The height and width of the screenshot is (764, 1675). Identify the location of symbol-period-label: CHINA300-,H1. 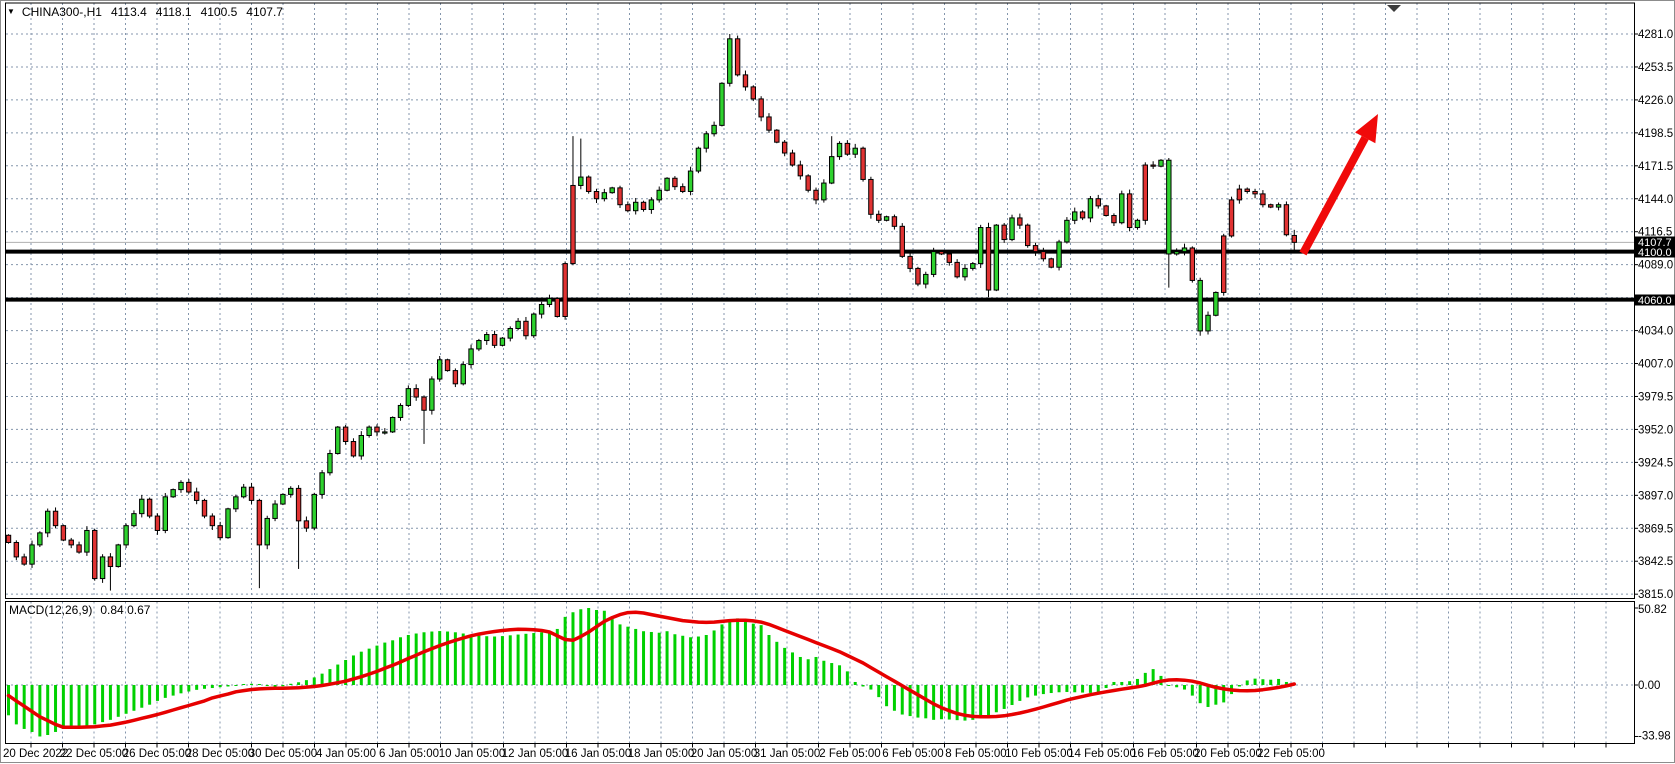
(61, 12).